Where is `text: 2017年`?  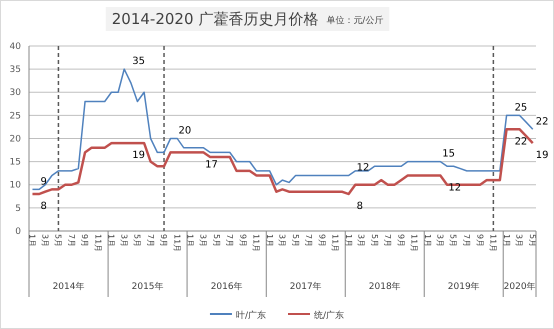
text: 2017年 is located at coordinates (306, 286).